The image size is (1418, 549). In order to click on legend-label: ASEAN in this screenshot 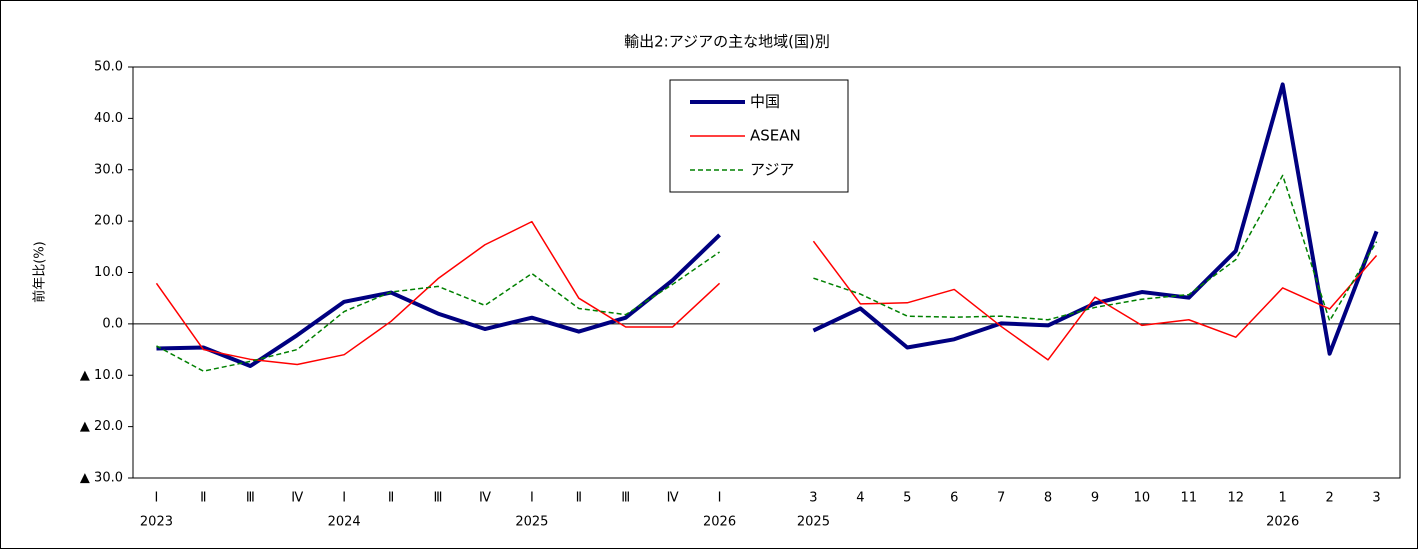, I will do `click(775, 136)`.